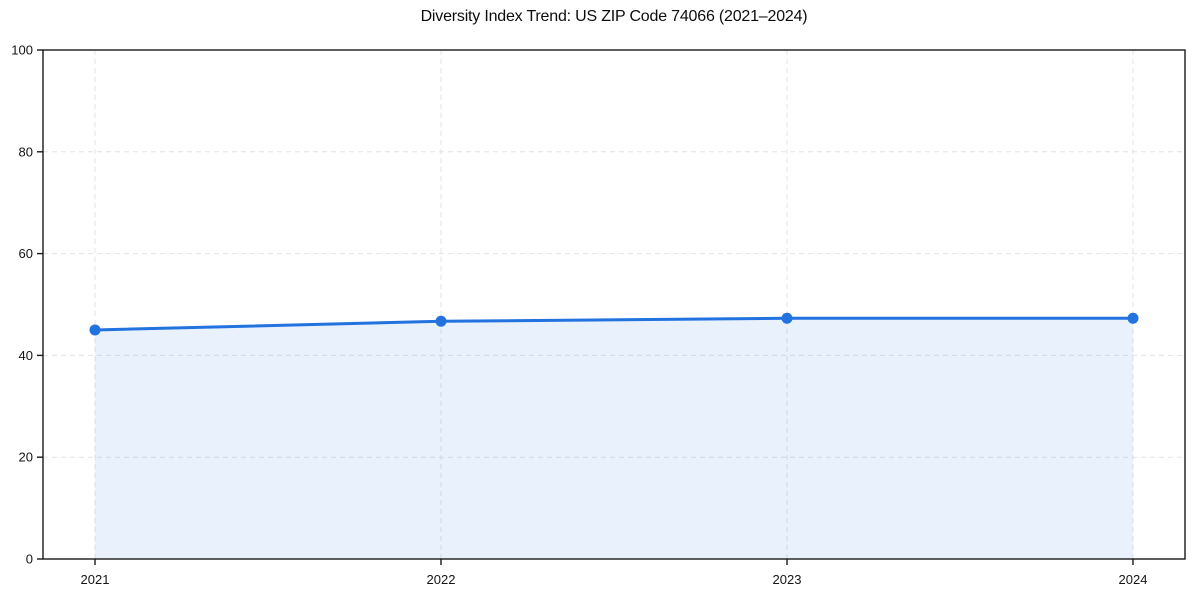 This screenshot has height=600, width=1200. What do you see at coordinates (26, 457) in the screenshot?
I see `y-axis-tick-label: 20` at bounding box center [26, 457].